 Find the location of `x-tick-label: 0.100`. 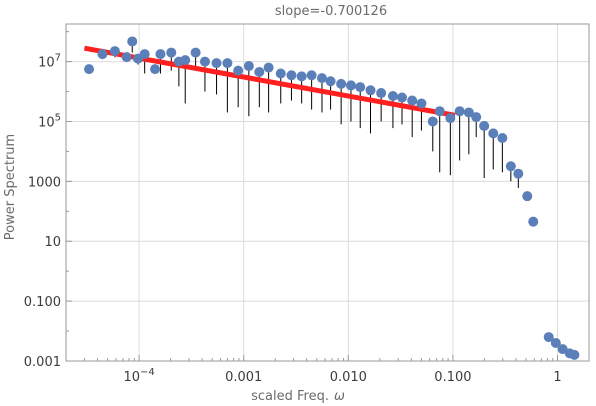

x-tick-label: 0.100 is located at coordinates (452, 377).